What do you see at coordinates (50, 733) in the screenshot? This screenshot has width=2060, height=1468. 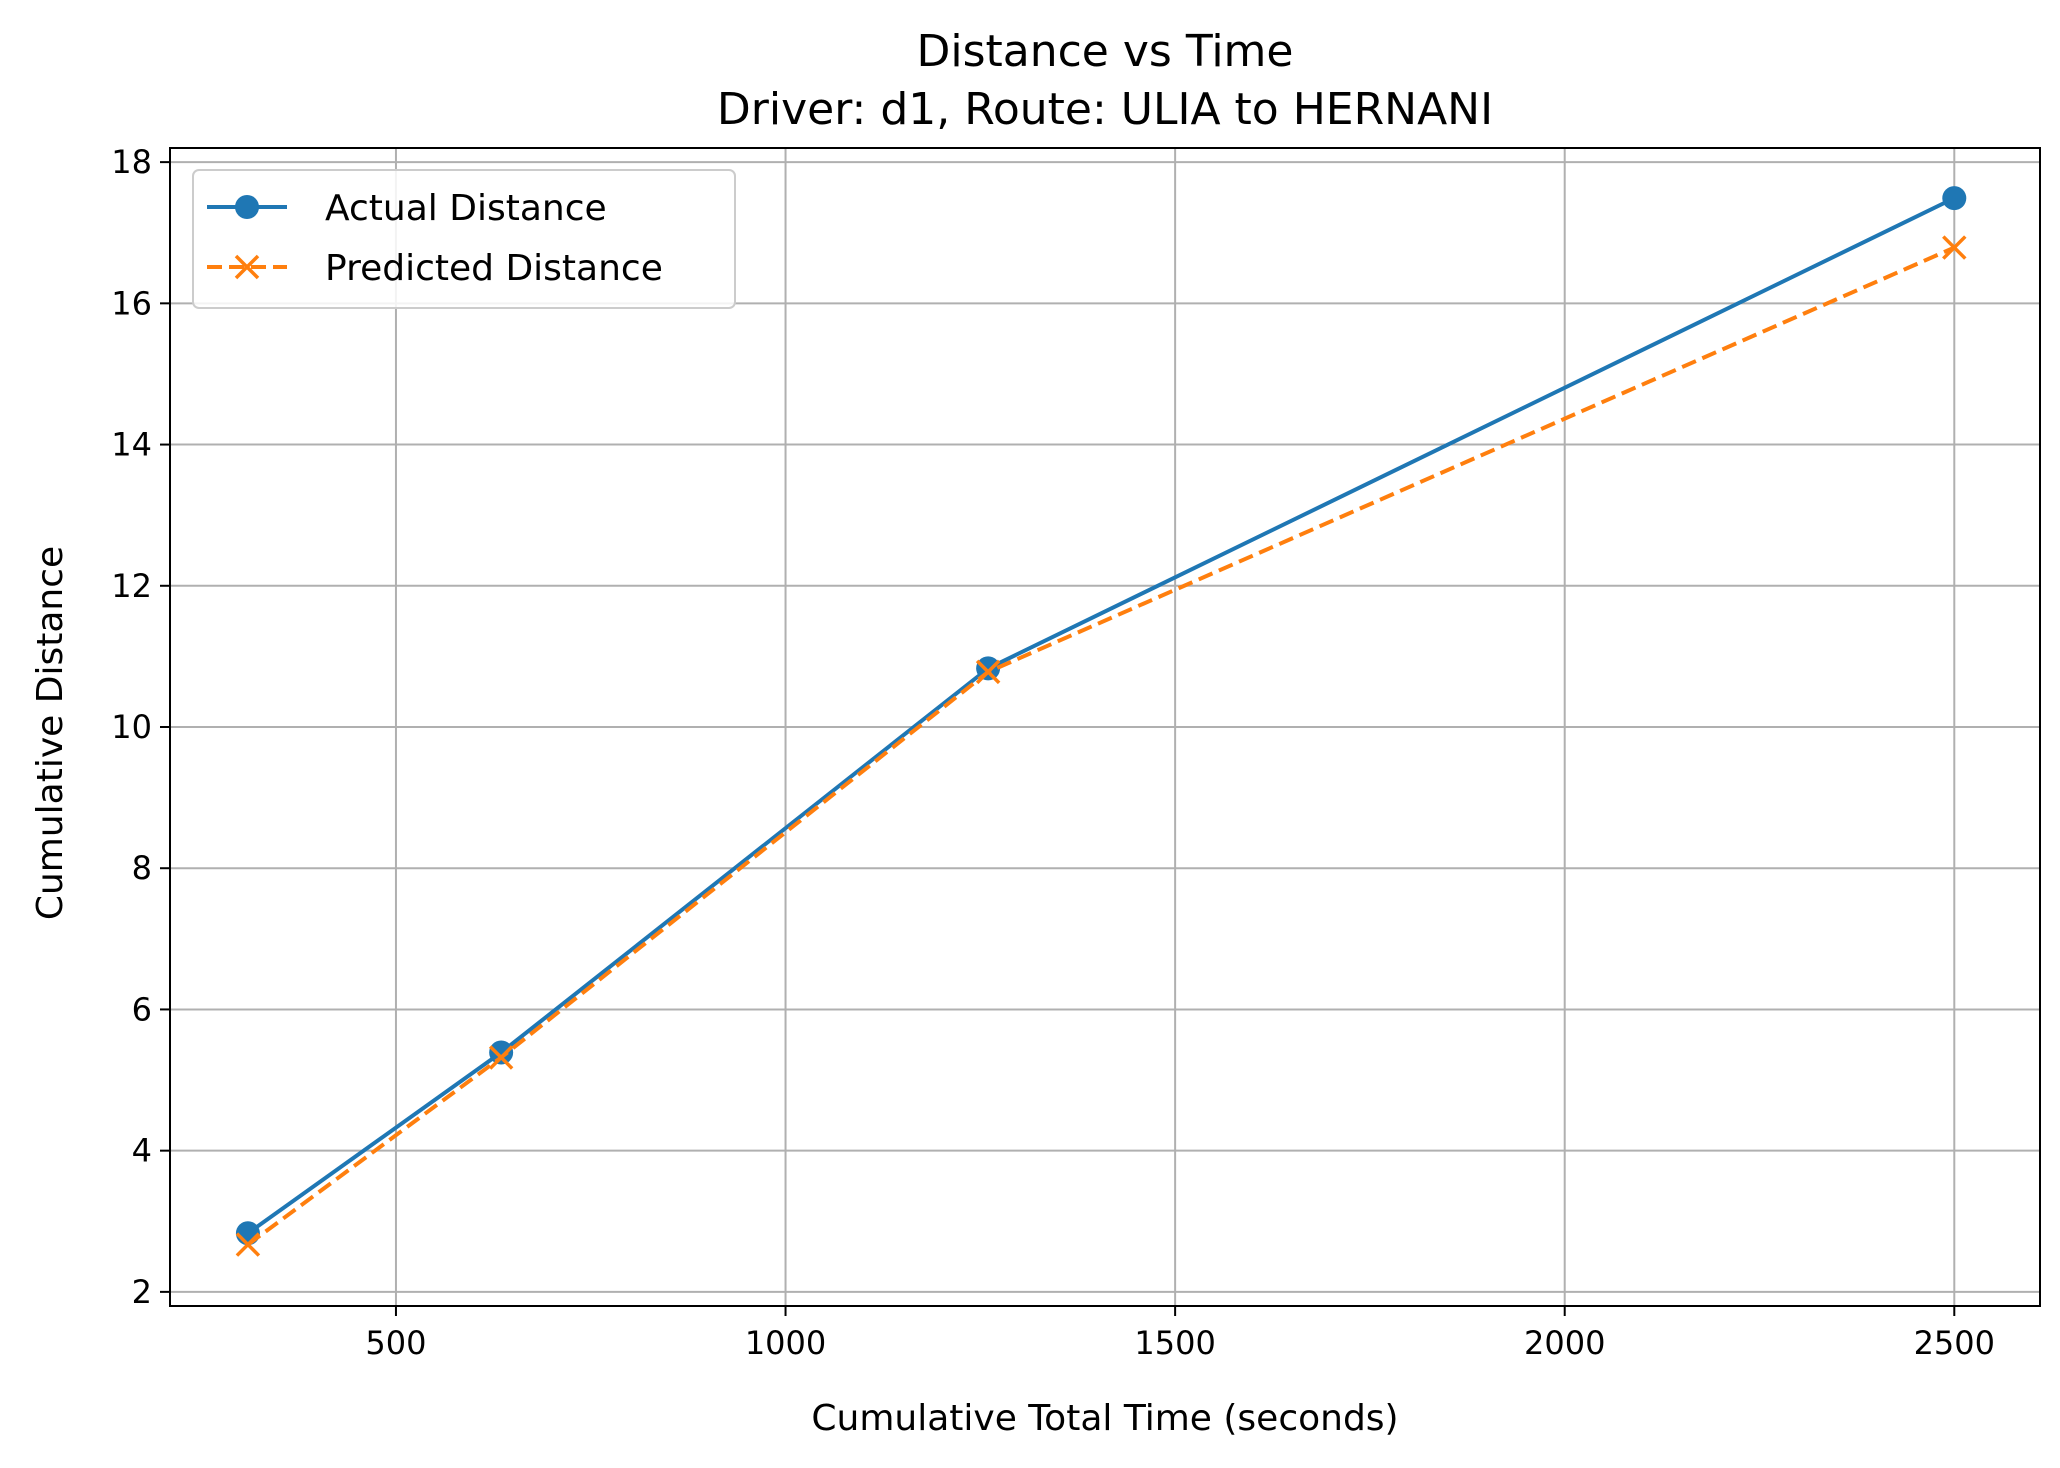 I see `y-axis-label: Cumulative Distance` at bounding box center [50, 733].